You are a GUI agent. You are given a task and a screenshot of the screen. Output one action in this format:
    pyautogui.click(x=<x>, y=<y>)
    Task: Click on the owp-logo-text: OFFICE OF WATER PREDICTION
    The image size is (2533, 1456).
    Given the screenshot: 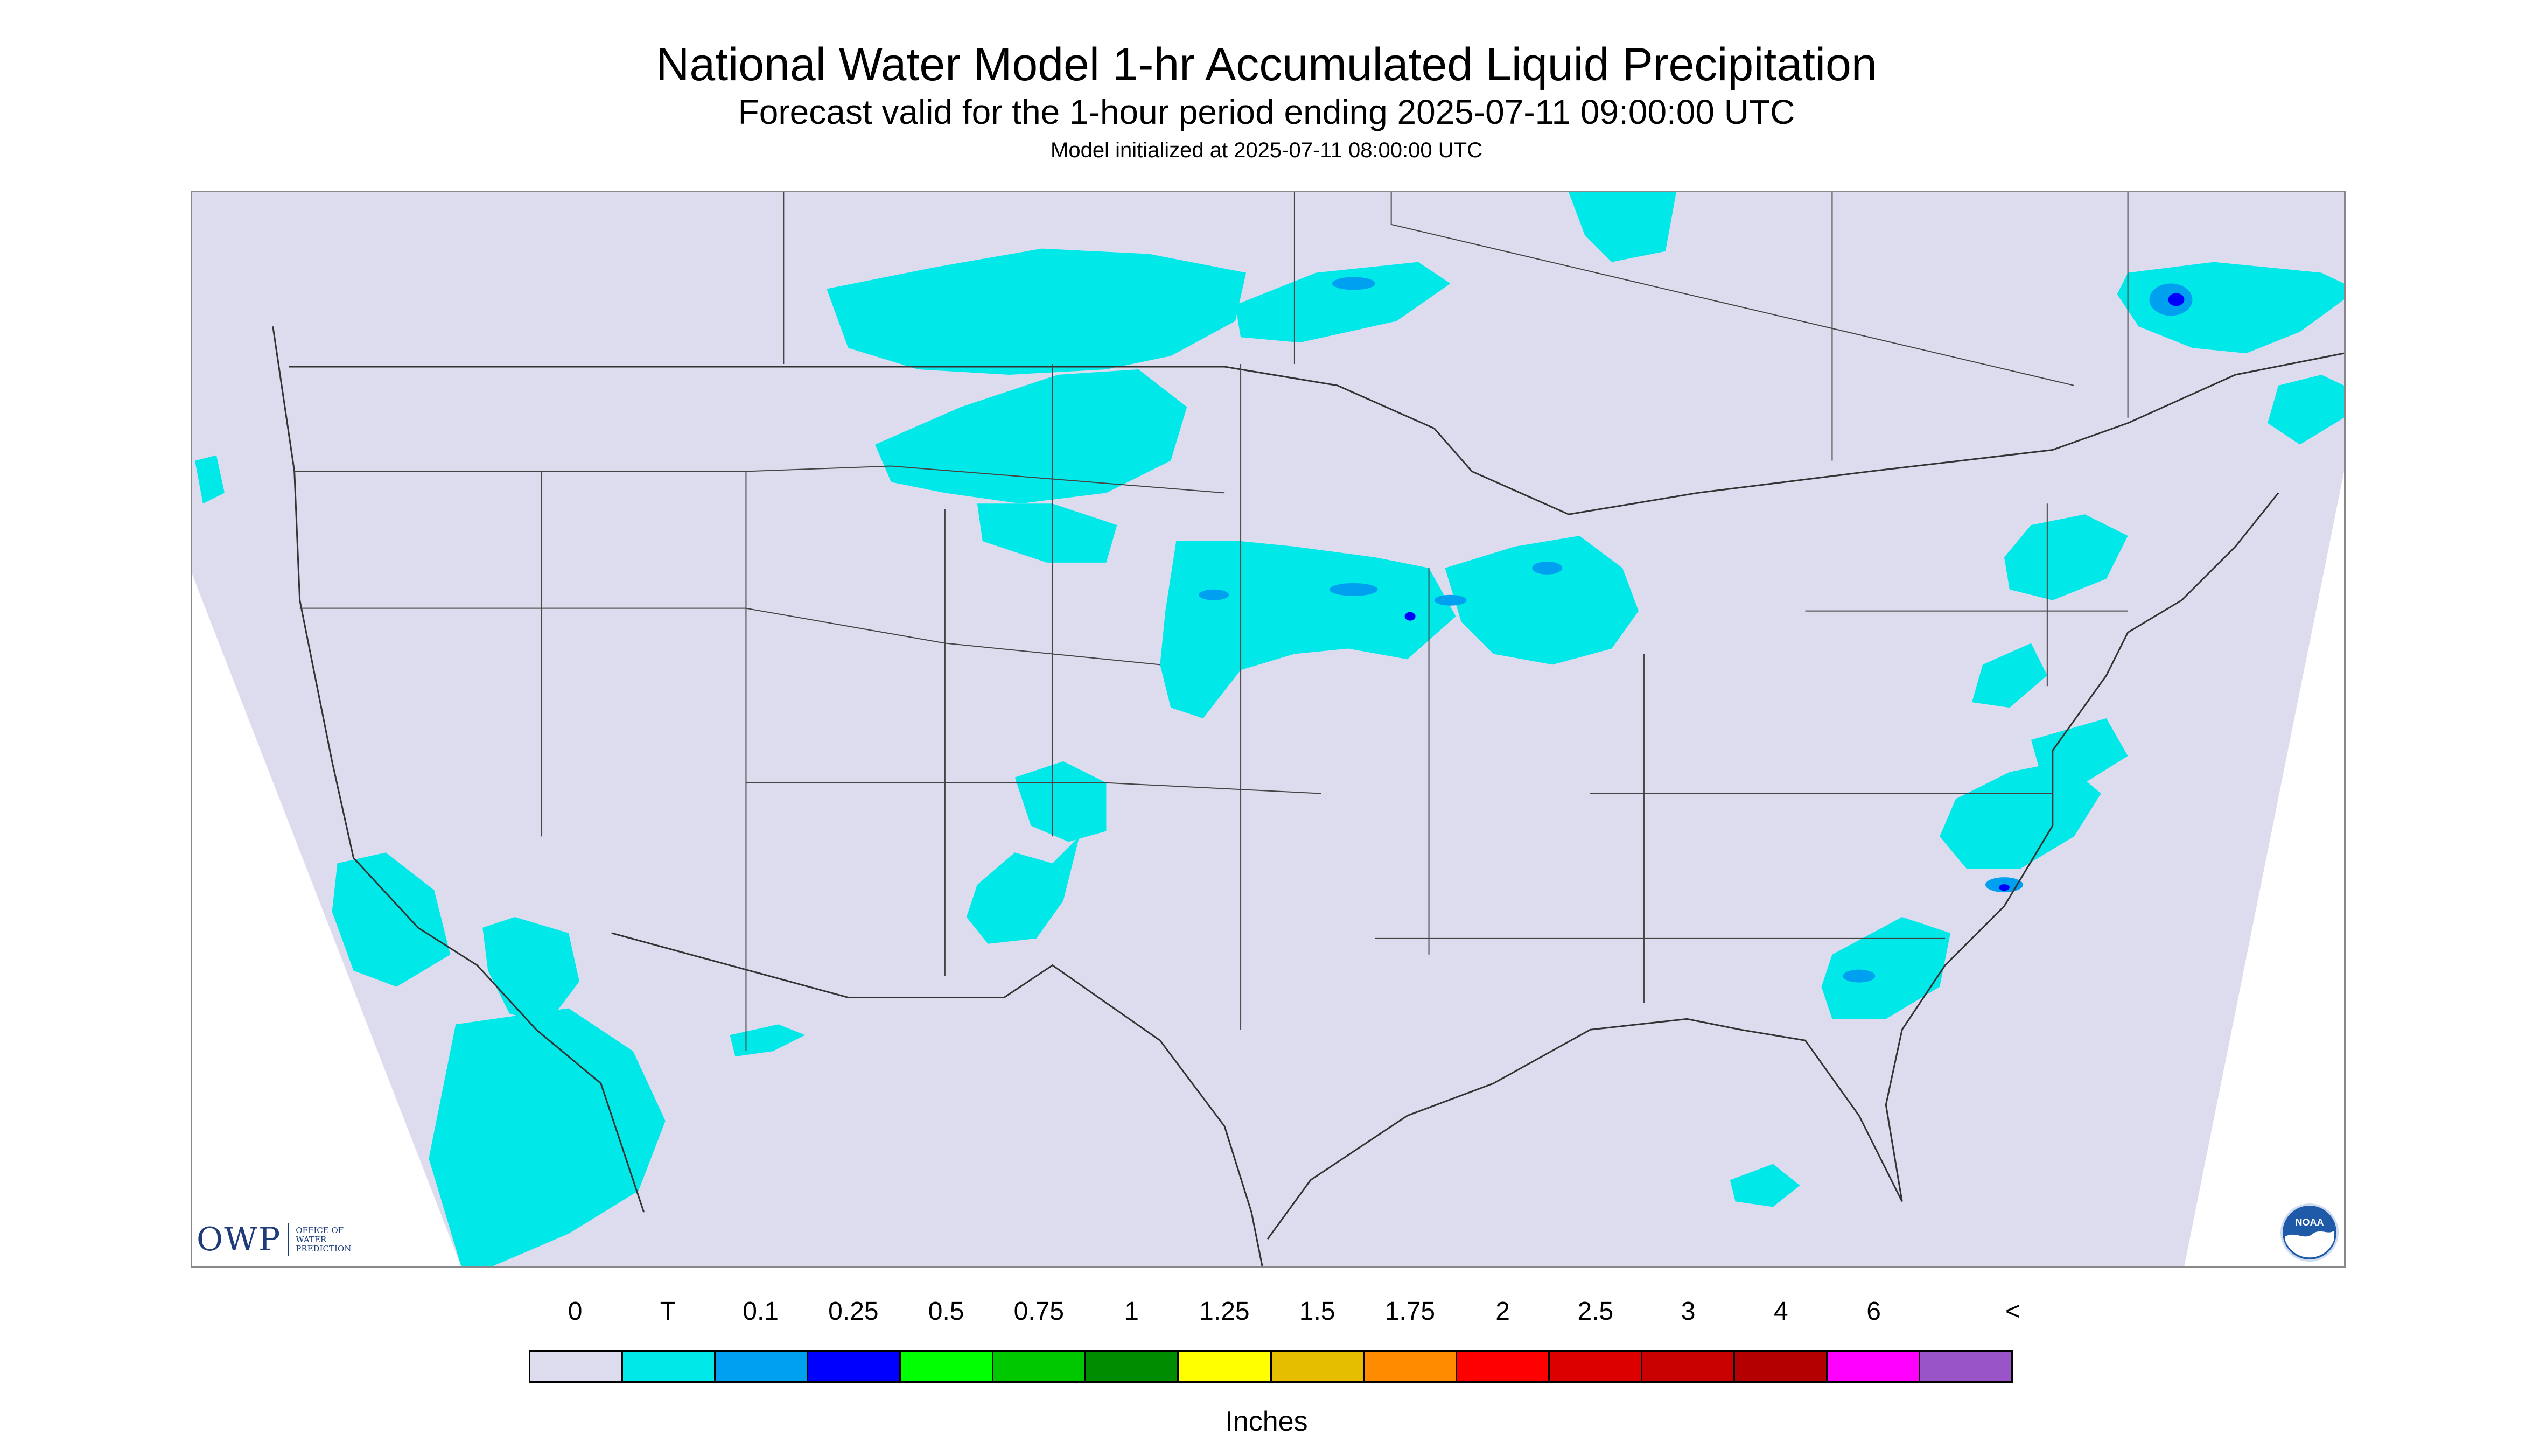 What is the action you would take?
    pyautogui.click(x=324, y=1239)
    